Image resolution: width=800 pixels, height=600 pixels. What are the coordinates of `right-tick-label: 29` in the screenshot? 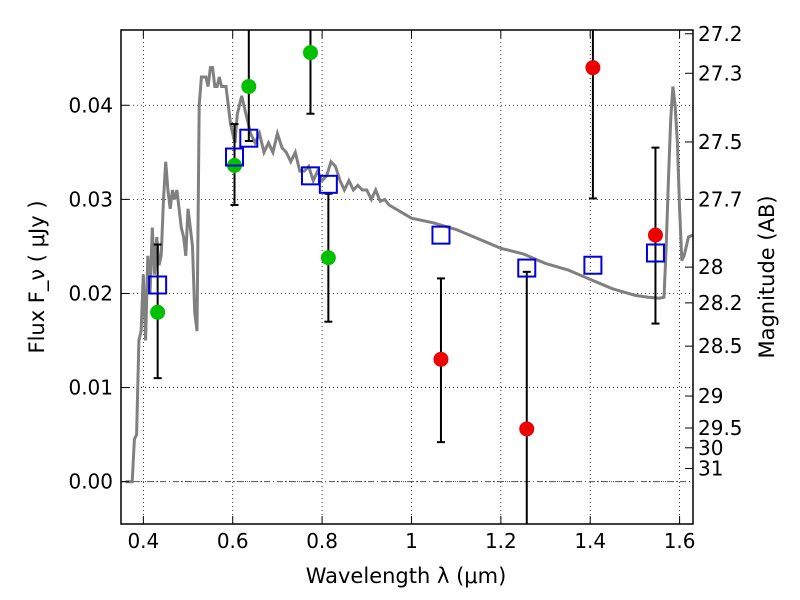 It's located at (710, 396).